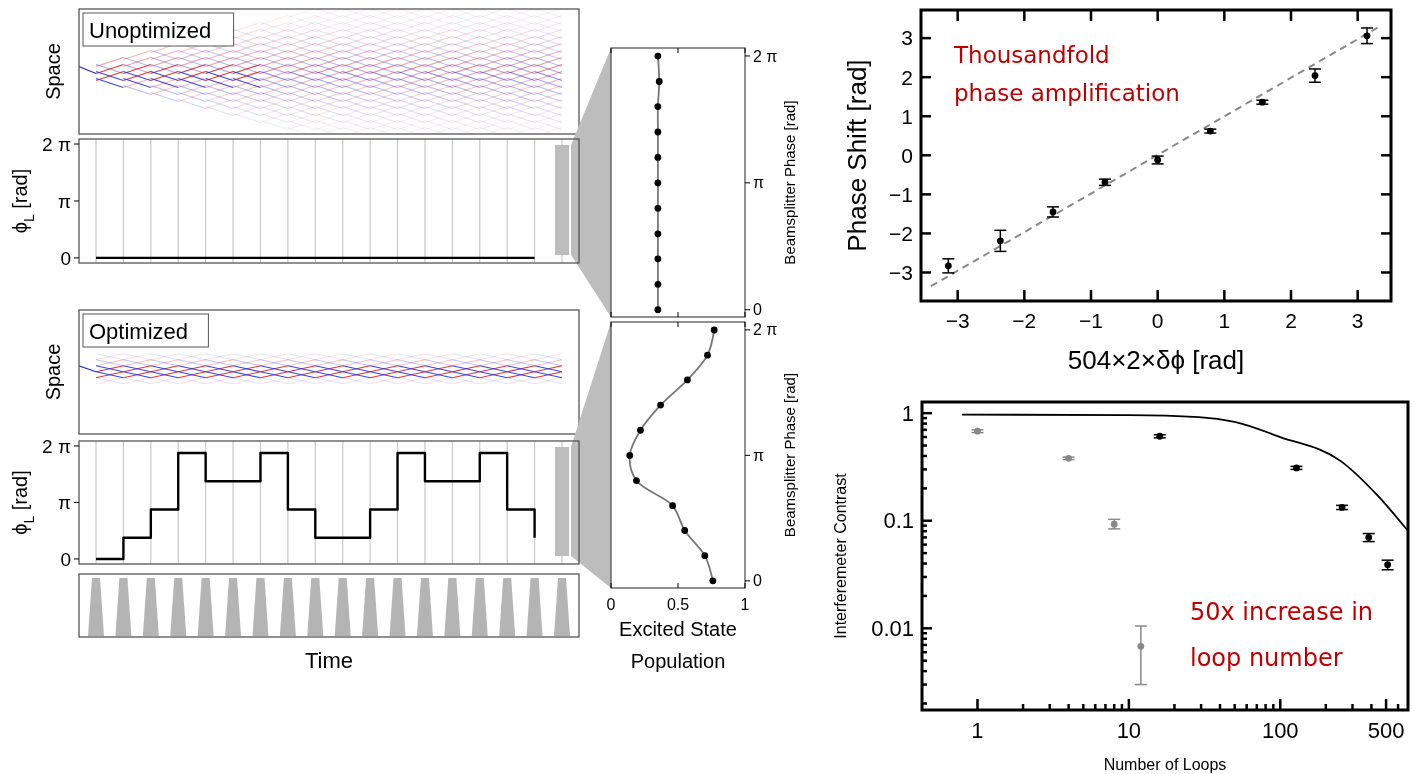 The height and width of the screenshot is (774, 1414). What do you see at coordinates (1129, 730) in the screenshot?
I see `x-tick-label: 10` at bounding box center [1129, 730].